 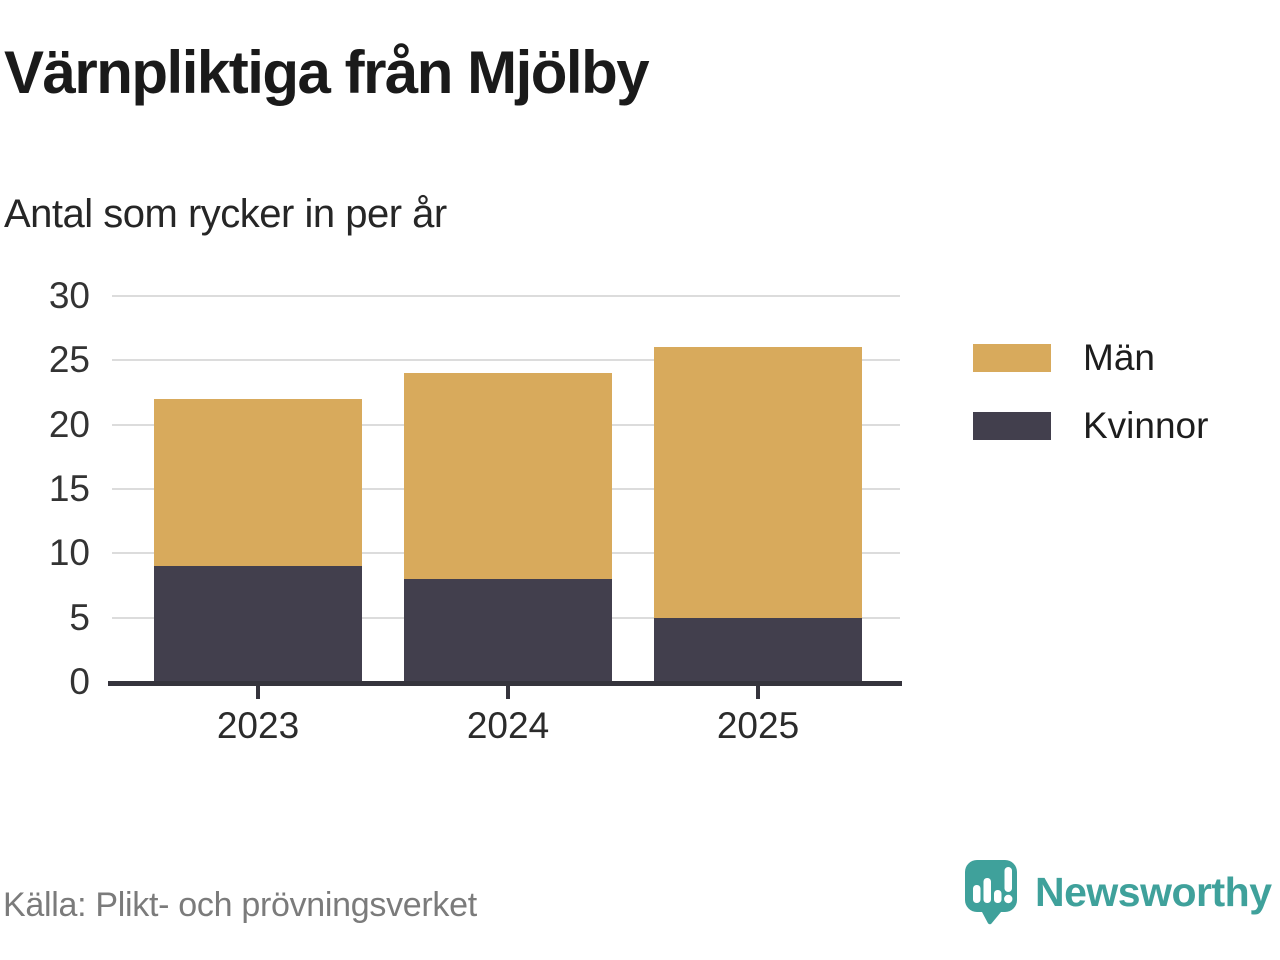 What do you see at coordinates (69, 424) in the screenshot?
I see `y-axis-label: 20` at bounding box center [69, 424].